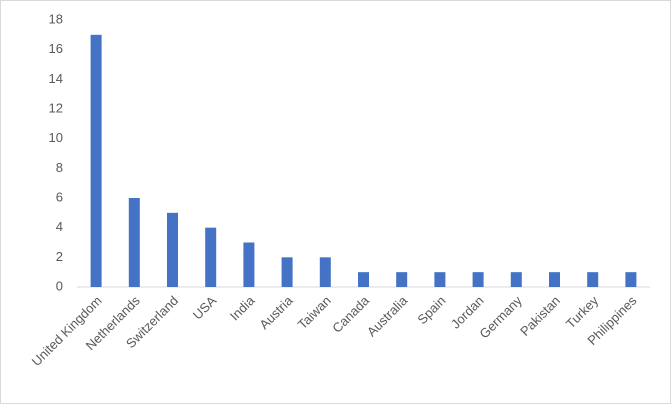  Describe the element at coordinates (59, 167) in the screenshot. I see `y-tick-label: 8` at that location.